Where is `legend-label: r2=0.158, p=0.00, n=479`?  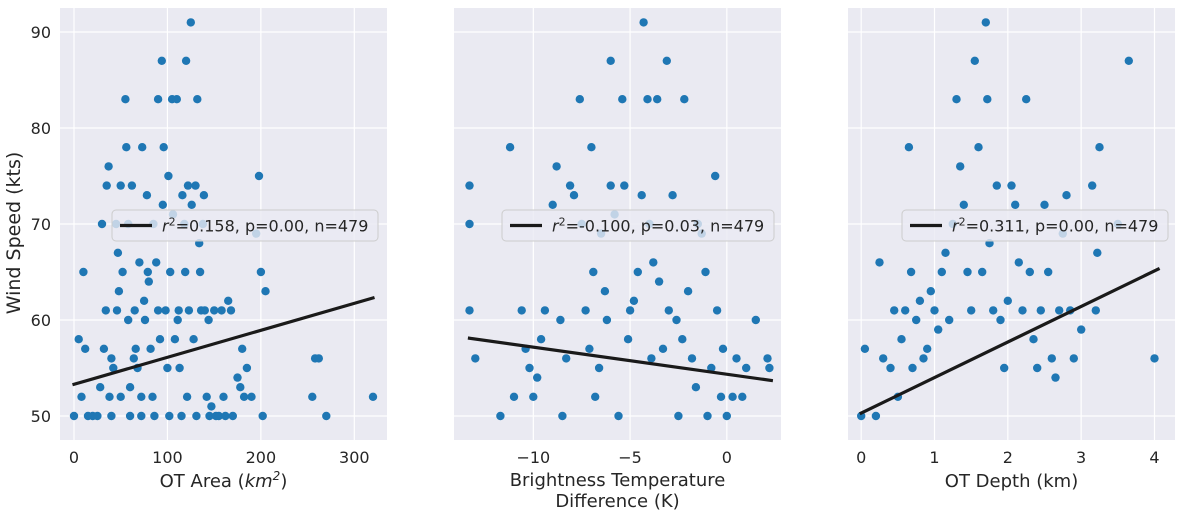
legend-label: r2=0.158, p=0.00, n=479 is located at coordinates (265, 226).